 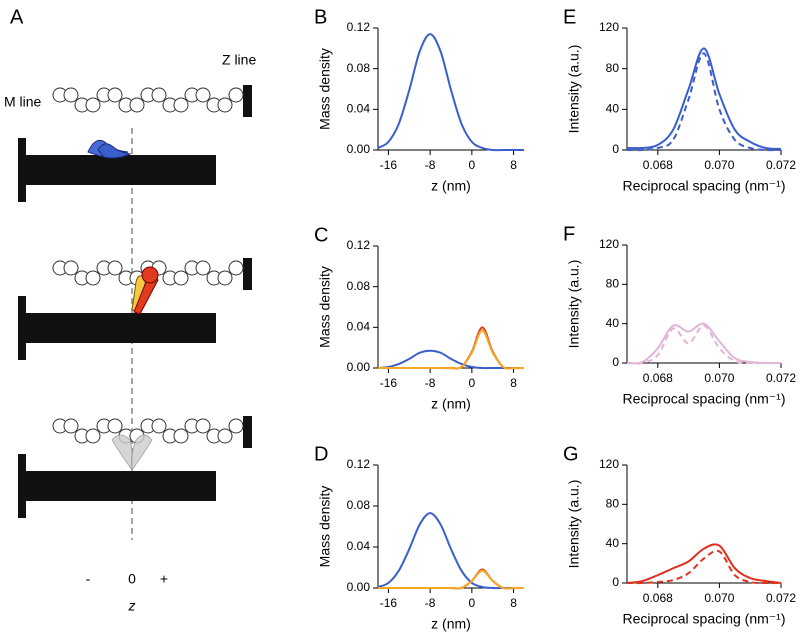 What do you see at coordinates (325, 307) in the screenshot?
I see `y-axis-label: Mass density` at bounding box center [325, 307].